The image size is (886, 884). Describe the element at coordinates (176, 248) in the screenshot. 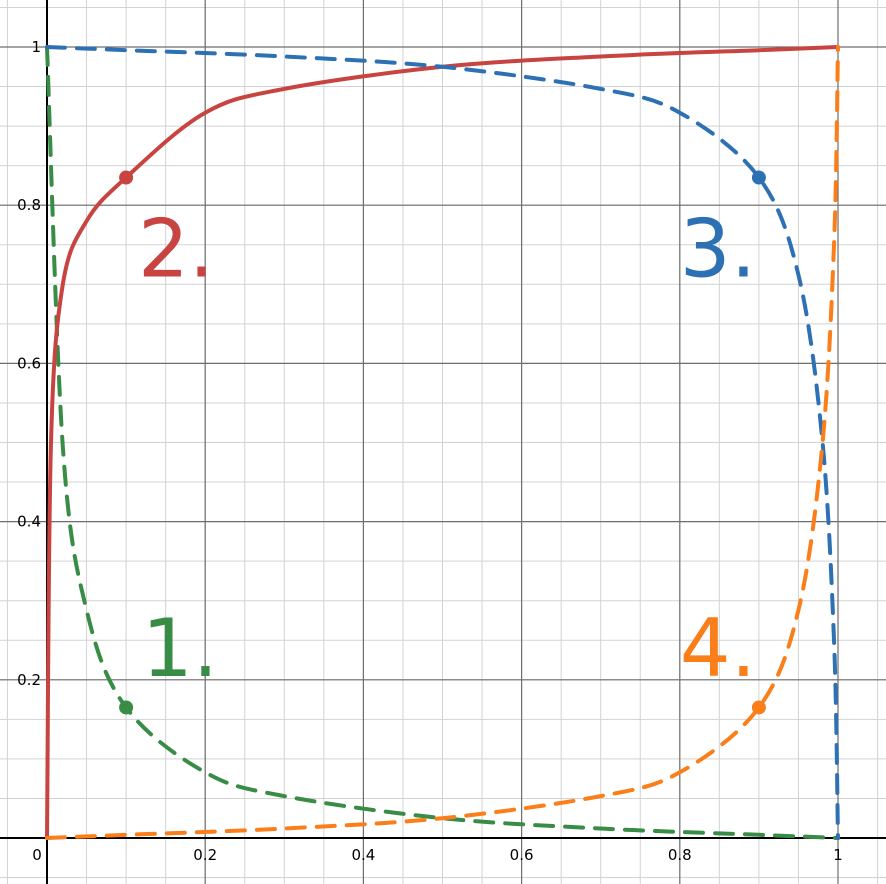

I see `series-label-2: 2.` at that location.